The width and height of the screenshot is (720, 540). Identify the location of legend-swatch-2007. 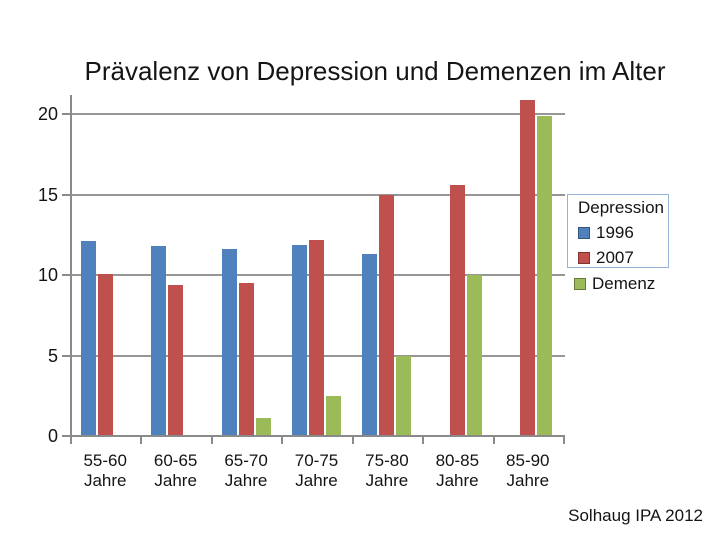
(584, 257).